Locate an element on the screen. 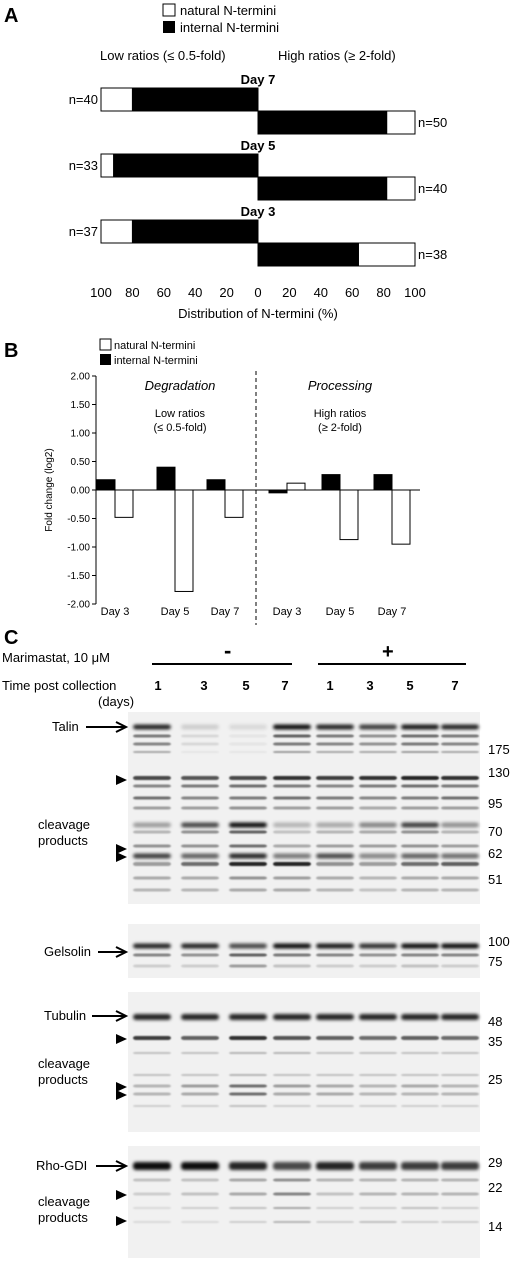 The height and width of the screenshot is (1280, 513). gelsolin-label: Gelsolin is located at coordinates (67, 951).